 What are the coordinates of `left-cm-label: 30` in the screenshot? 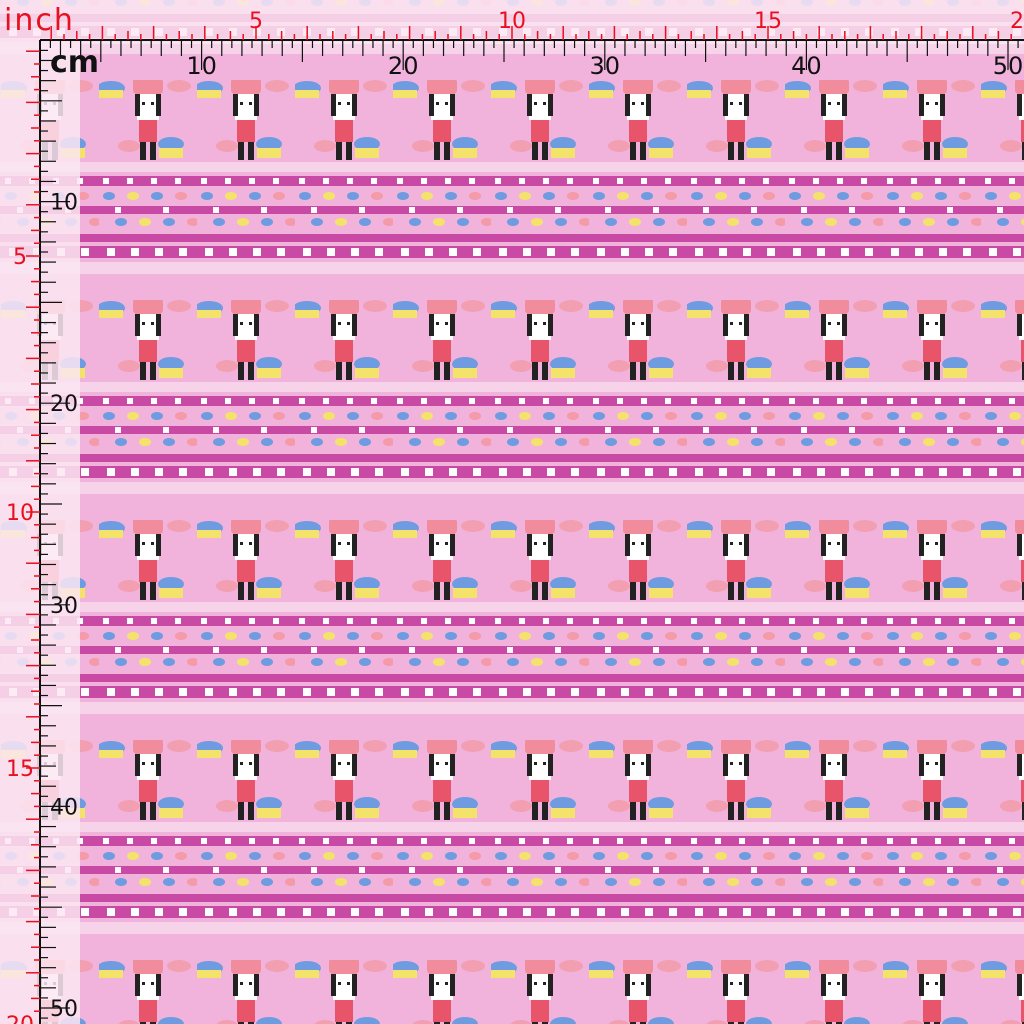 It's located at (64, 606).